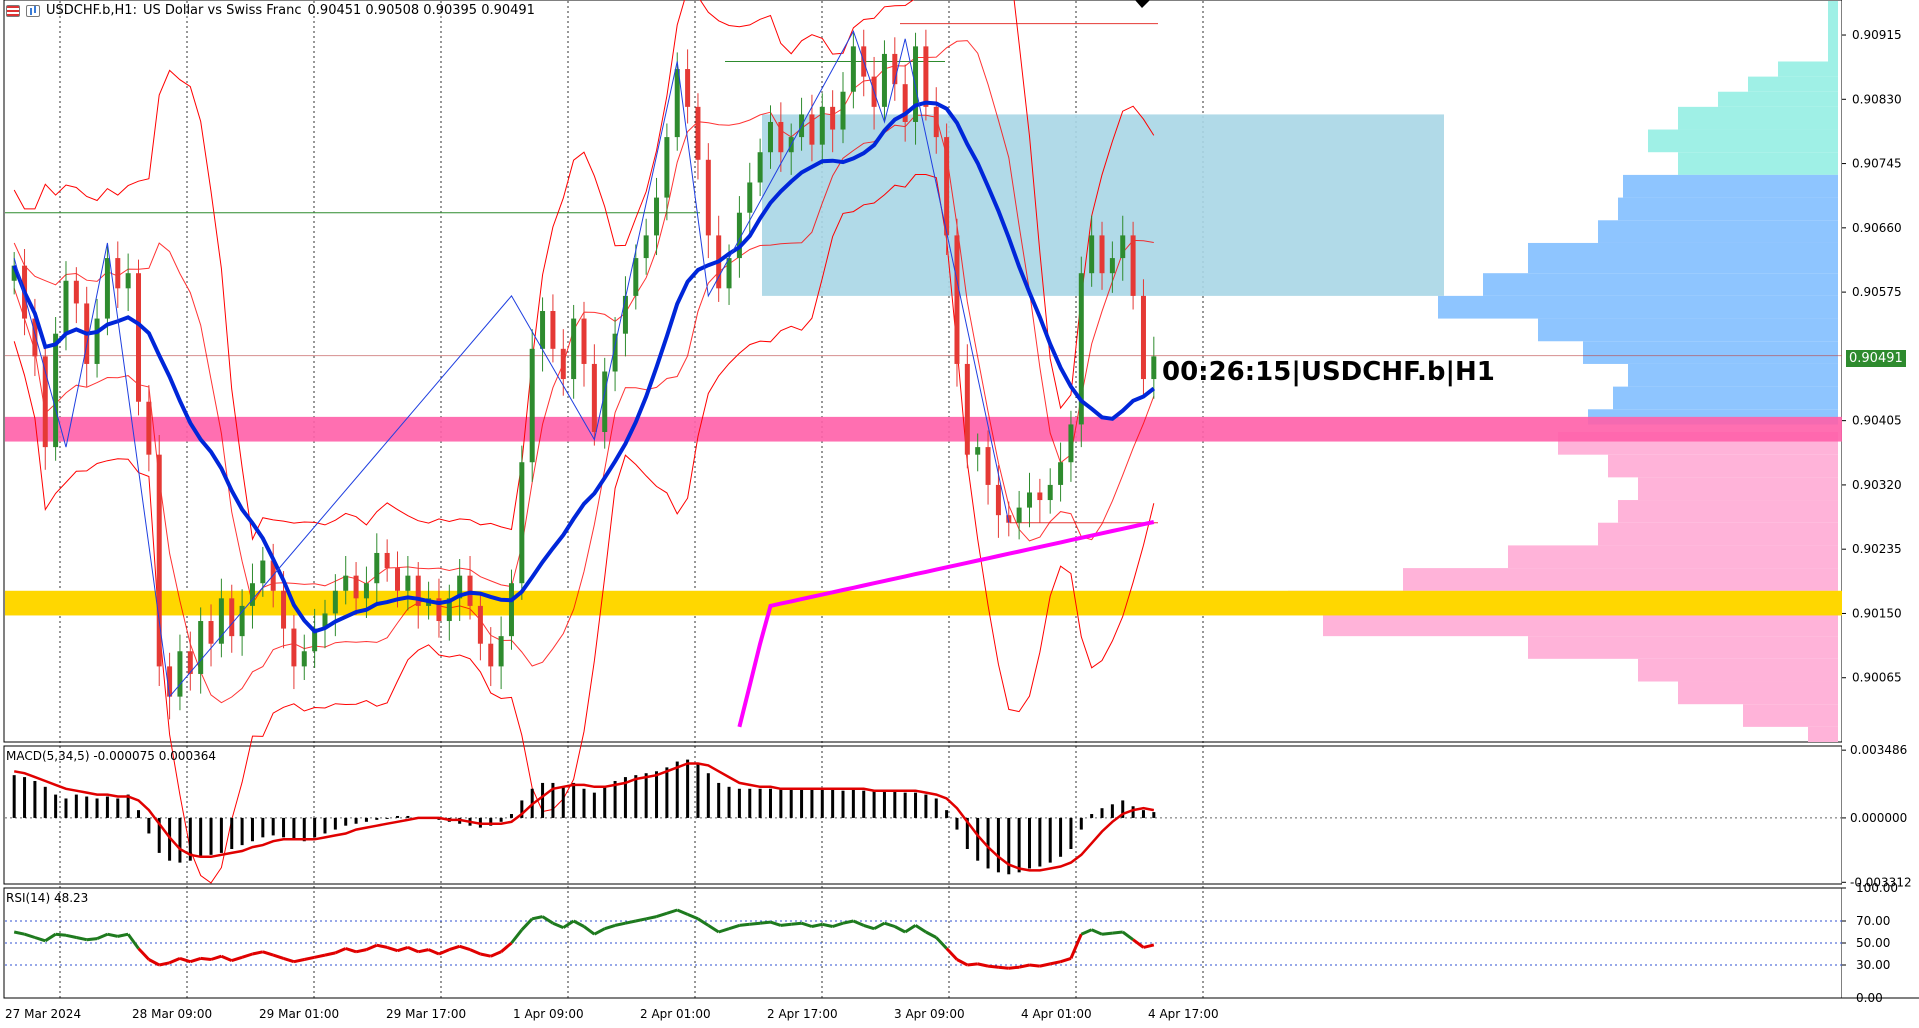 This screenshot has height=1028, width=1919. I want to click on x-tick-label: 29 Mar 01:00, so click(299, 1014).